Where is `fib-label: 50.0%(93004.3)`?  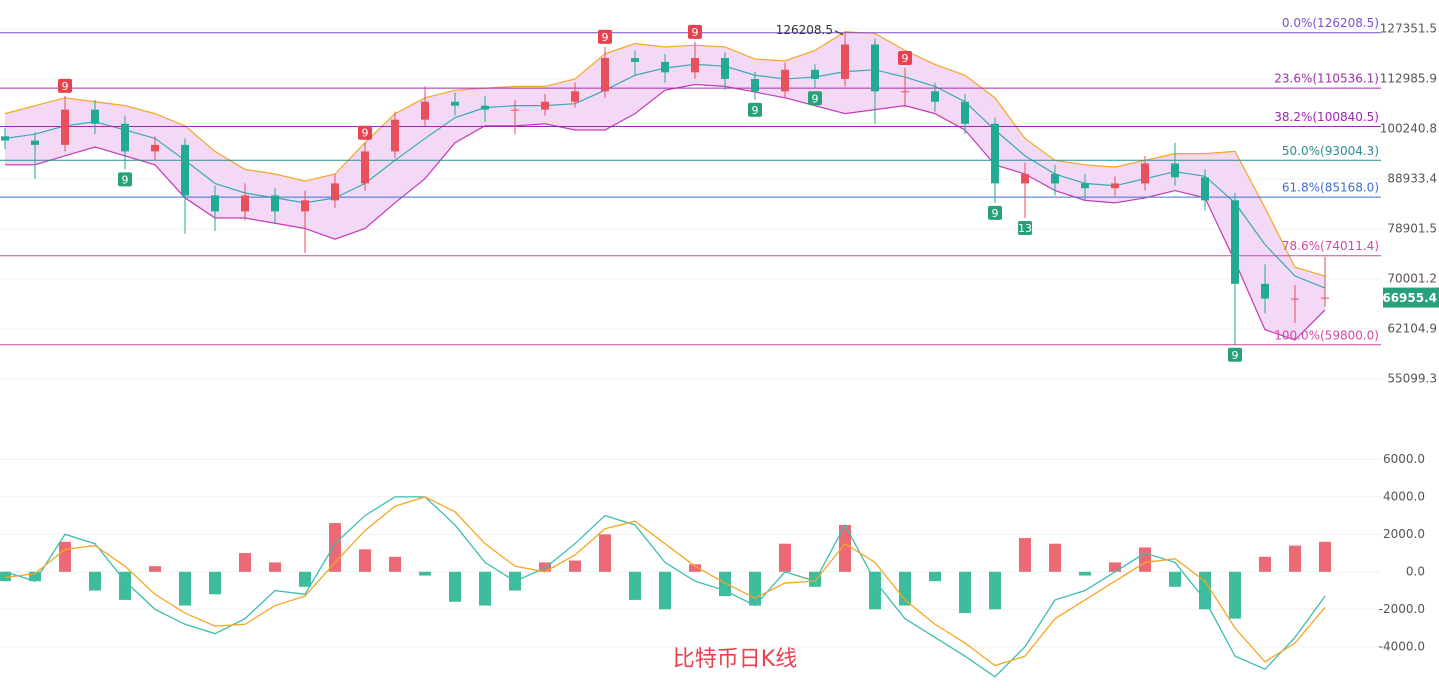
fib-label: 50.0%(93004.3) is located at coordinates (1330, 151).